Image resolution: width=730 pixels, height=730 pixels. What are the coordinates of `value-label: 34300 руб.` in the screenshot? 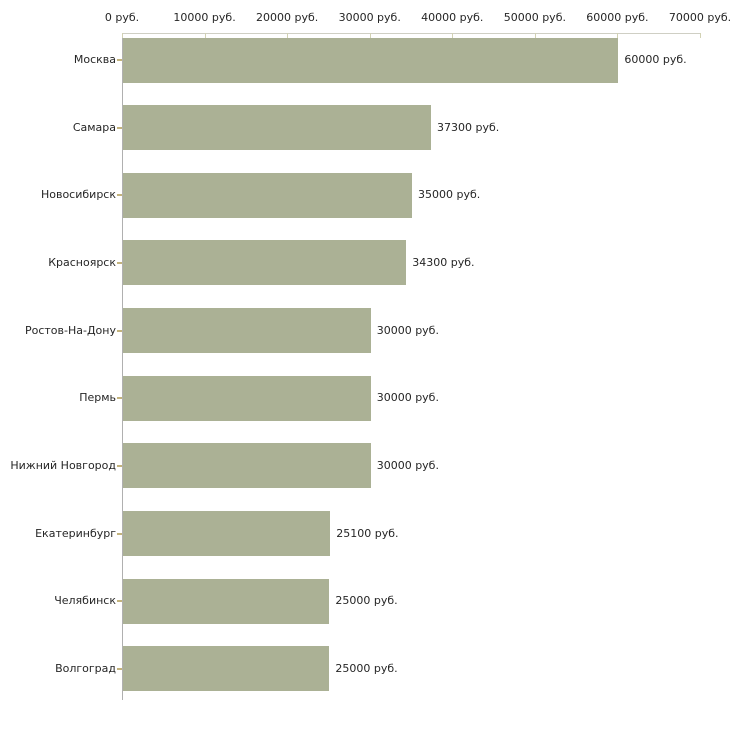 It's located at (443, 262).